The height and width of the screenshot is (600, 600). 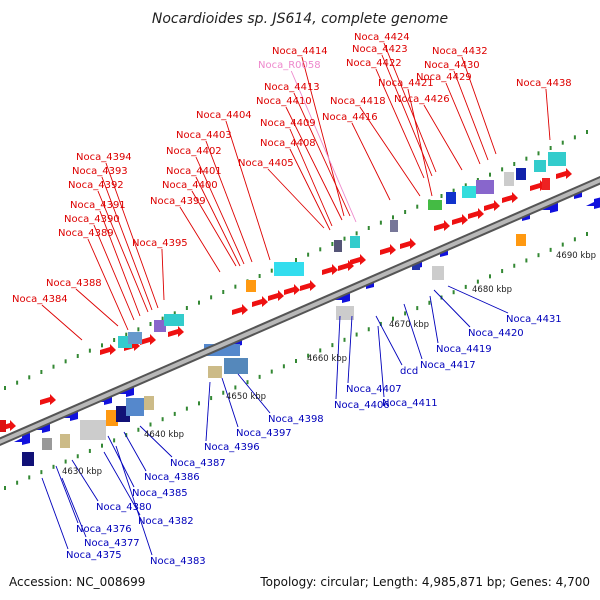 What do you see at coordinates (296, 419) in the screenshot?
I see `gene-label-noca-4398: Noca_4398` at bounding box center [296, 419].